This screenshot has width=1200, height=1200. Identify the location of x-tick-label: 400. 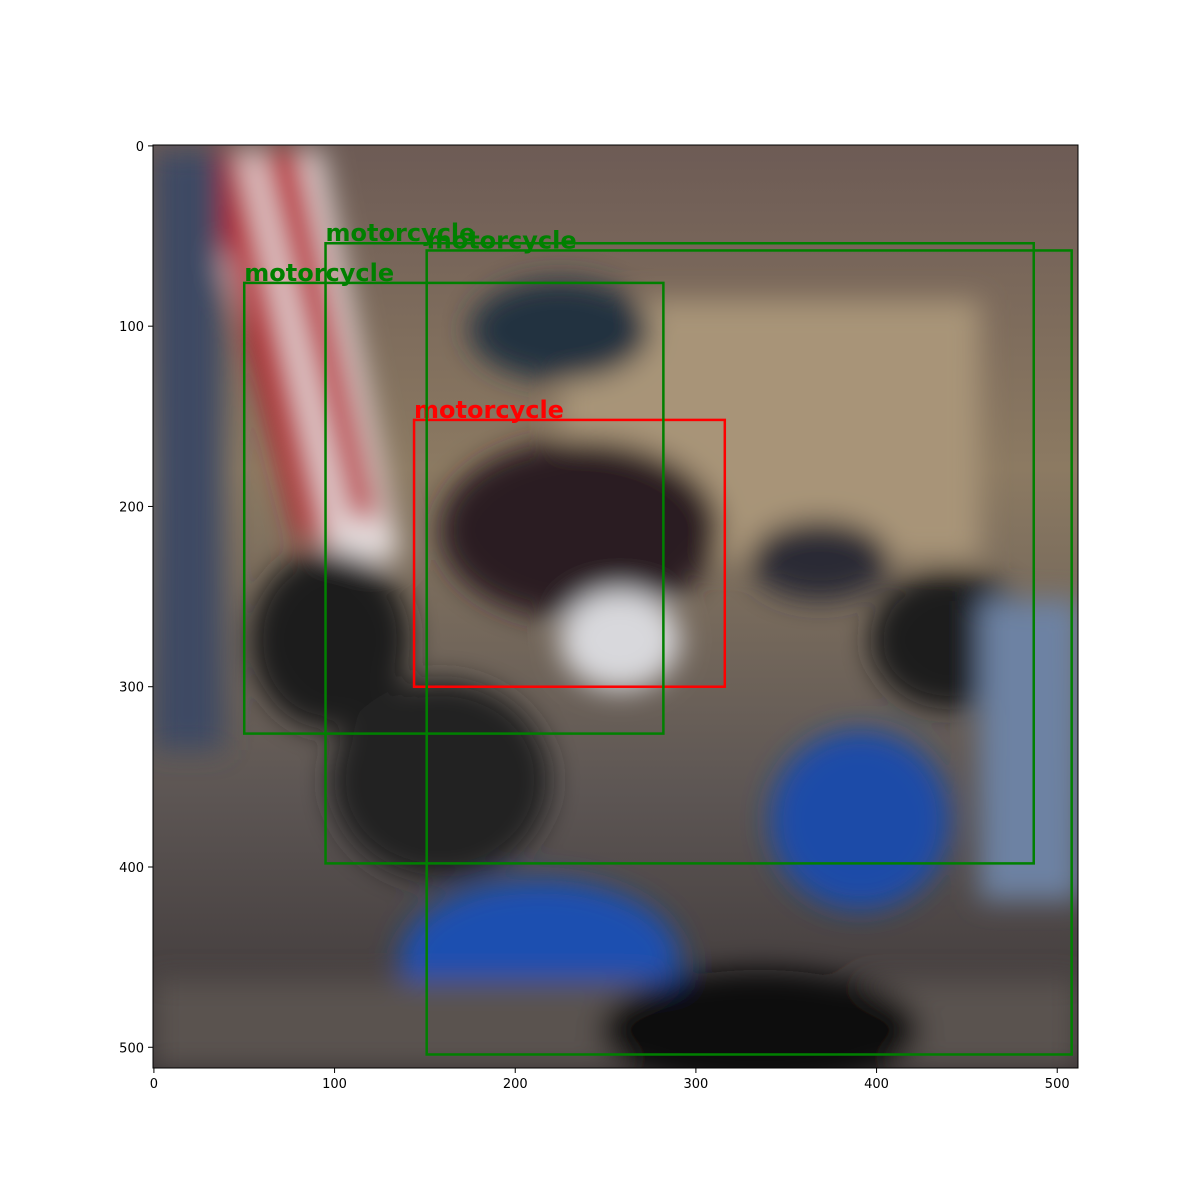
(876, 1084).